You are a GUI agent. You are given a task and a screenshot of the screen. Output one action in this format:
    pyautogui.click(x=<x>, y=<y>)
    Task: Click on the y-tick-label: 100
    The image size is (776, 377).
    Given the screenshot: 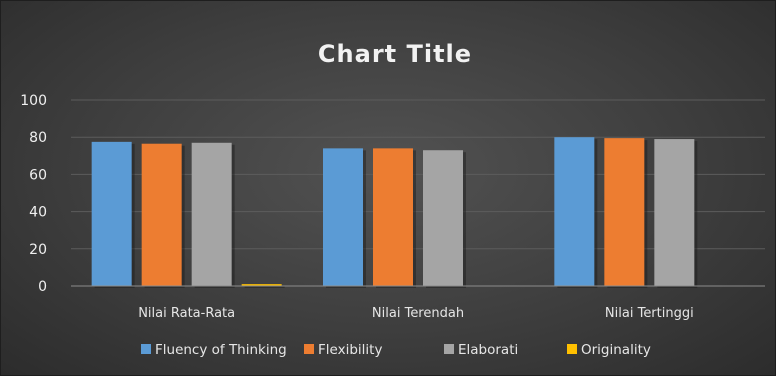 What is the action you would take?
    pyautogui.click(x=33, y=101)
    